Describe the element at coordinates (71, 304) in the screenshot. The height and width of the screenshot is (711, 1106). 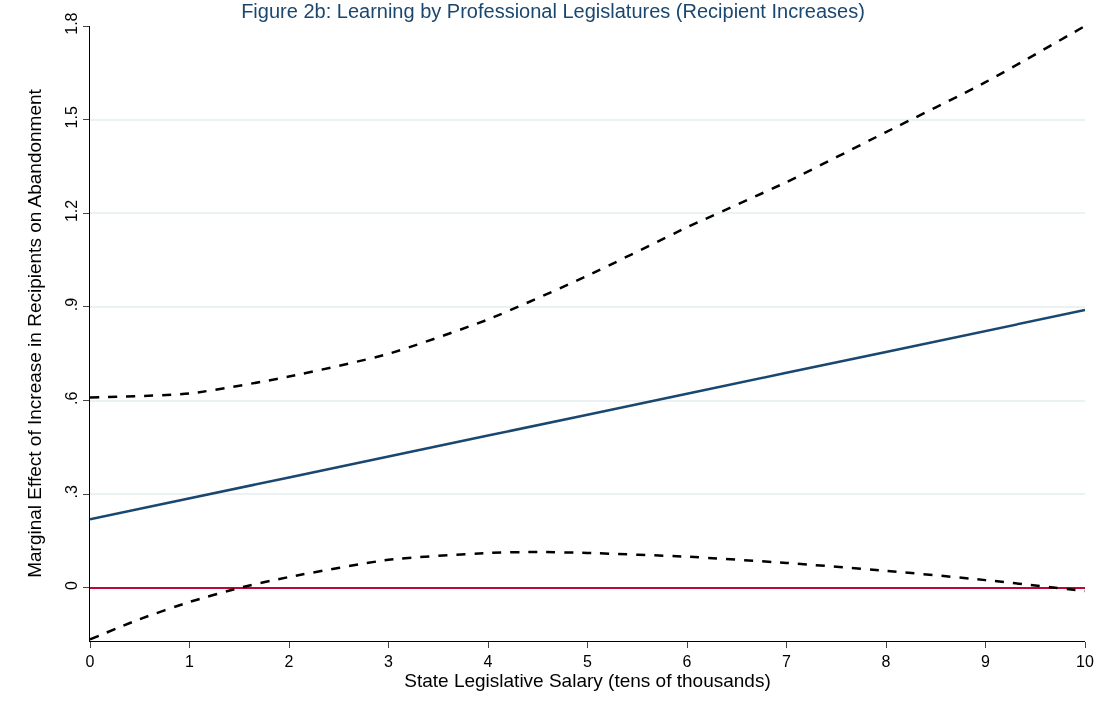
I see `y-tick-label: .9` at that location.